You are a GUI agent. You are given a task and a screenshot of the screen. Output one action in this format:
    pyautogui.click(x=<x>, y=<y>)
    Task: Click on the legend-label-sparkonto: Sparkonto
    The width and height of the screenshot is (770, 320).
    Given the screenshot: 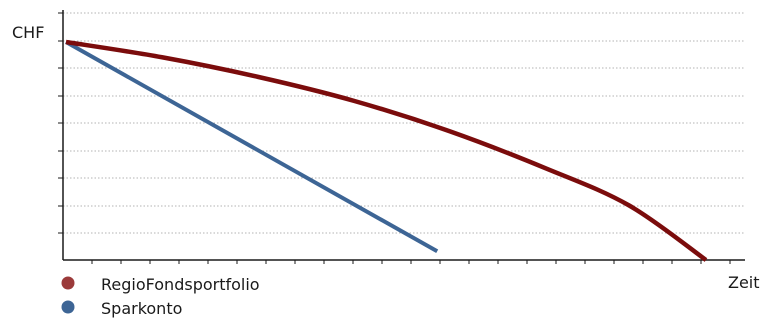 What is the action you would take?
    pyautogui.click(x=141, y=308)
    